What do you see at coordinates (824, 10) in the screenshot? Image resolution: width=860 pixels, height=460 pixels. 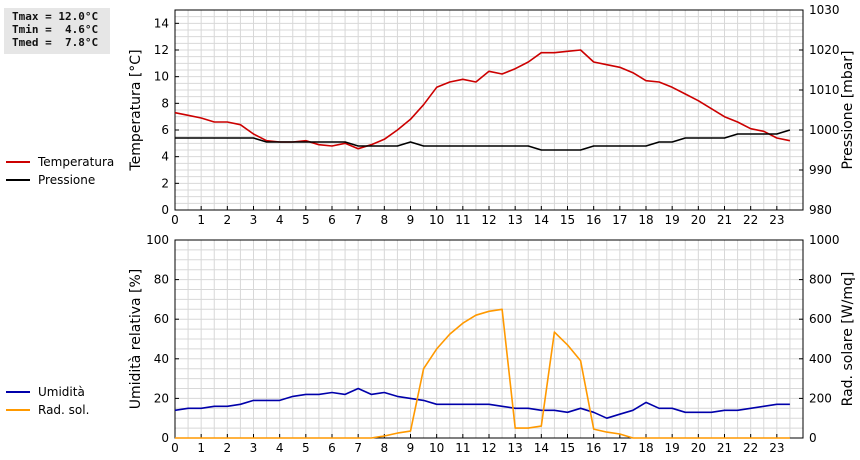 I see `y2-tick-label: 1030` at bounding box center [824, 10].